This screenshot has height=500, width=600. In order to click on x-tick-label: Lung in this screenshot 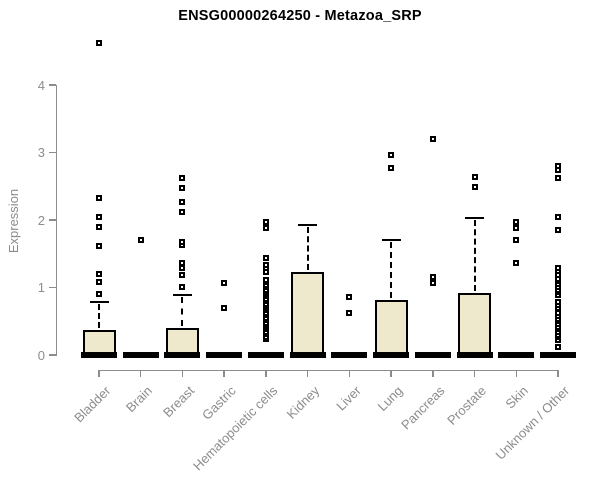, I will do `click(390, 399)`.